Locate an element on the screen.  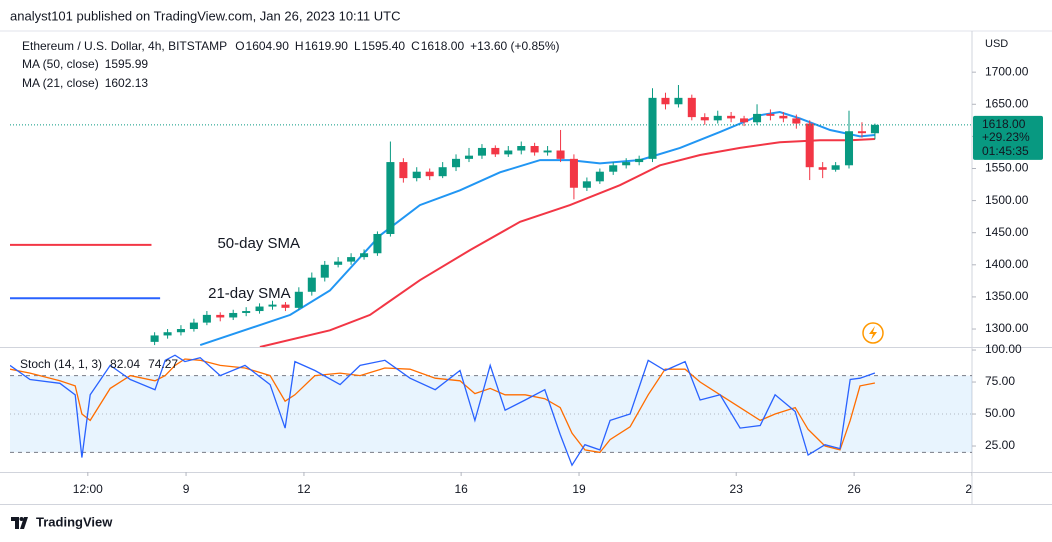
symbol-title: Ethereum / U.S. Dollar, 4h, BITSTAMP is located at coordinates (124, 46).